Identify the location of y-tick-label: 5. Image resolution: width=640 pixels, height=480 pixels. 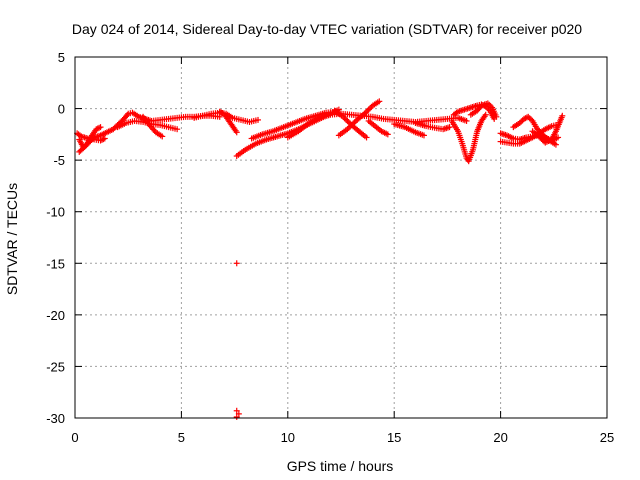
(61, 57).